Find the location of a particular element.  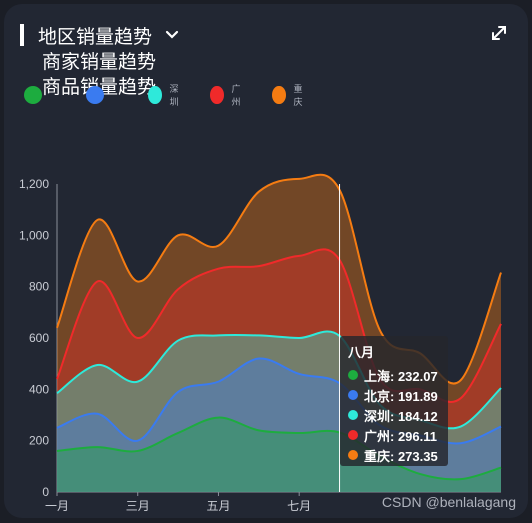

y-tick-label: 800 is located at coordinates (39, 287).